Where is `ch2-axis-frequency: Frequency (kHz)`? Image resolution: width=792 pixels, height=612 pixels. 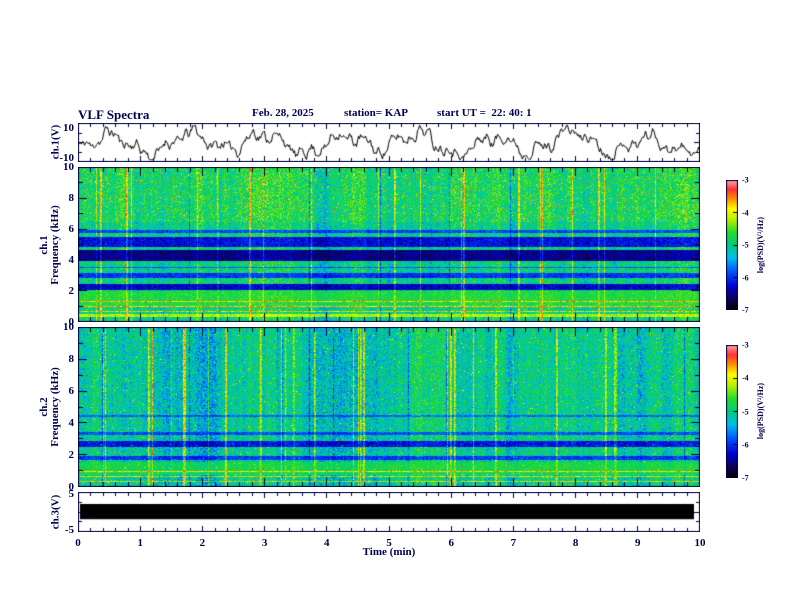 ch2-axis-frequency: Frequency (kHz) is located at coordinates (55, 407).